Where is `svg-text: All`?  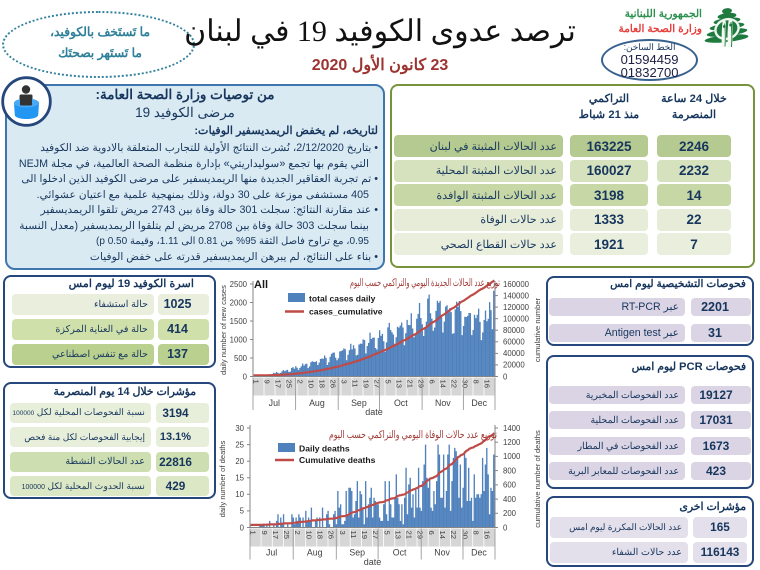 svg-text: All is located at coordinates (261, 285).